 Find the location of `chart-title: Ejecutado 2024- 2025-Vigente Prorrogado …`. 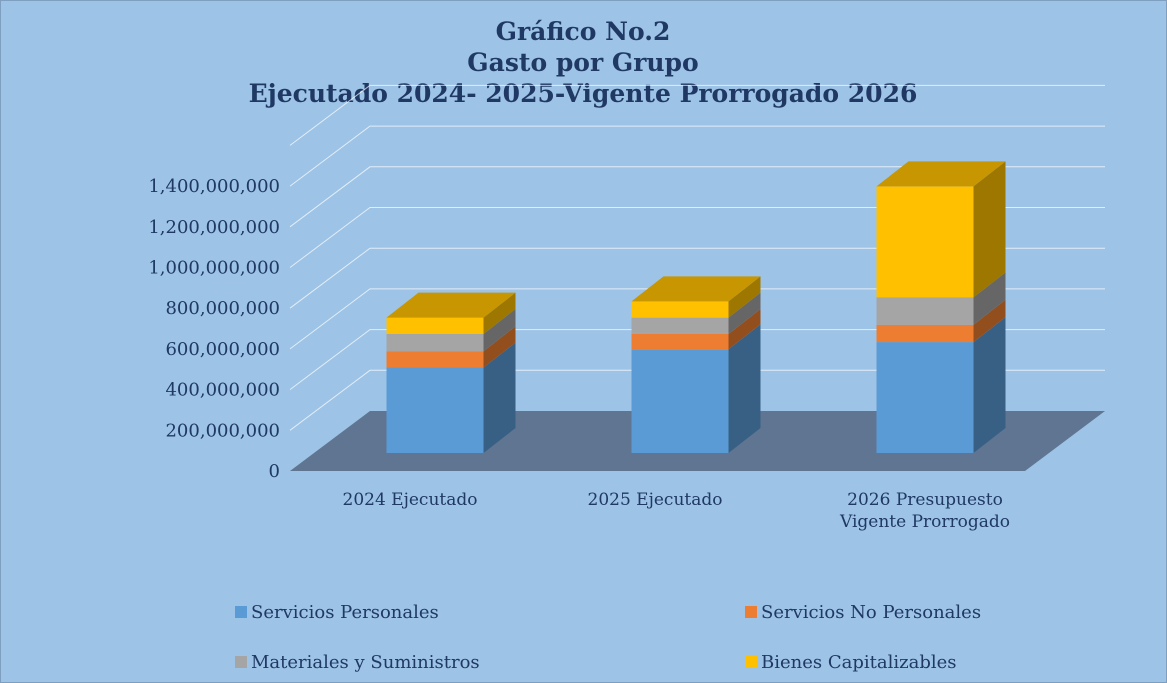

chart-title: Ejecutado 2024- 2025-Vigente Prorrogado … is located at coordinates (583, 93).